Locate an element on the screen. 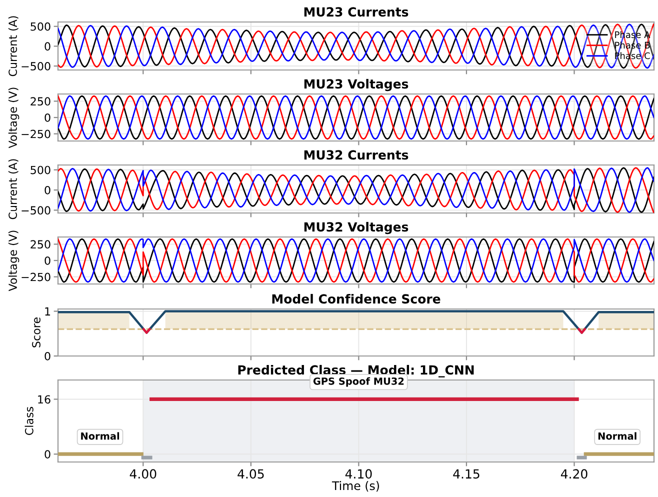  y-tick-label: 1 is located at coordinates (47, 311).